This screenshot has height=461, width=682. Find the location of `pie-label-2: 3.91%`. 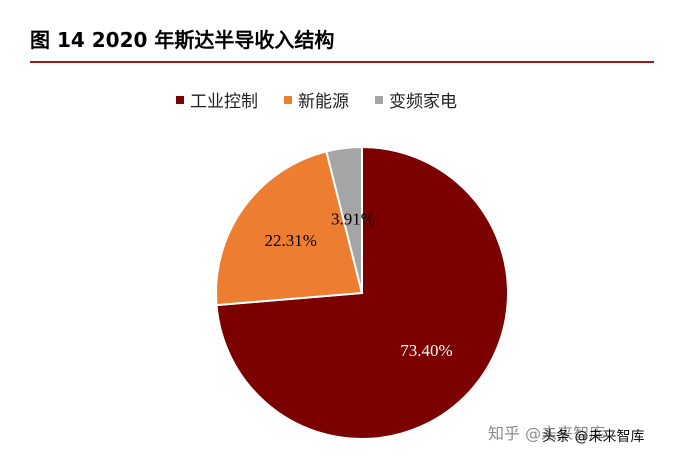

pie-label-2: 3.91% is located at coordinates (353, 218).